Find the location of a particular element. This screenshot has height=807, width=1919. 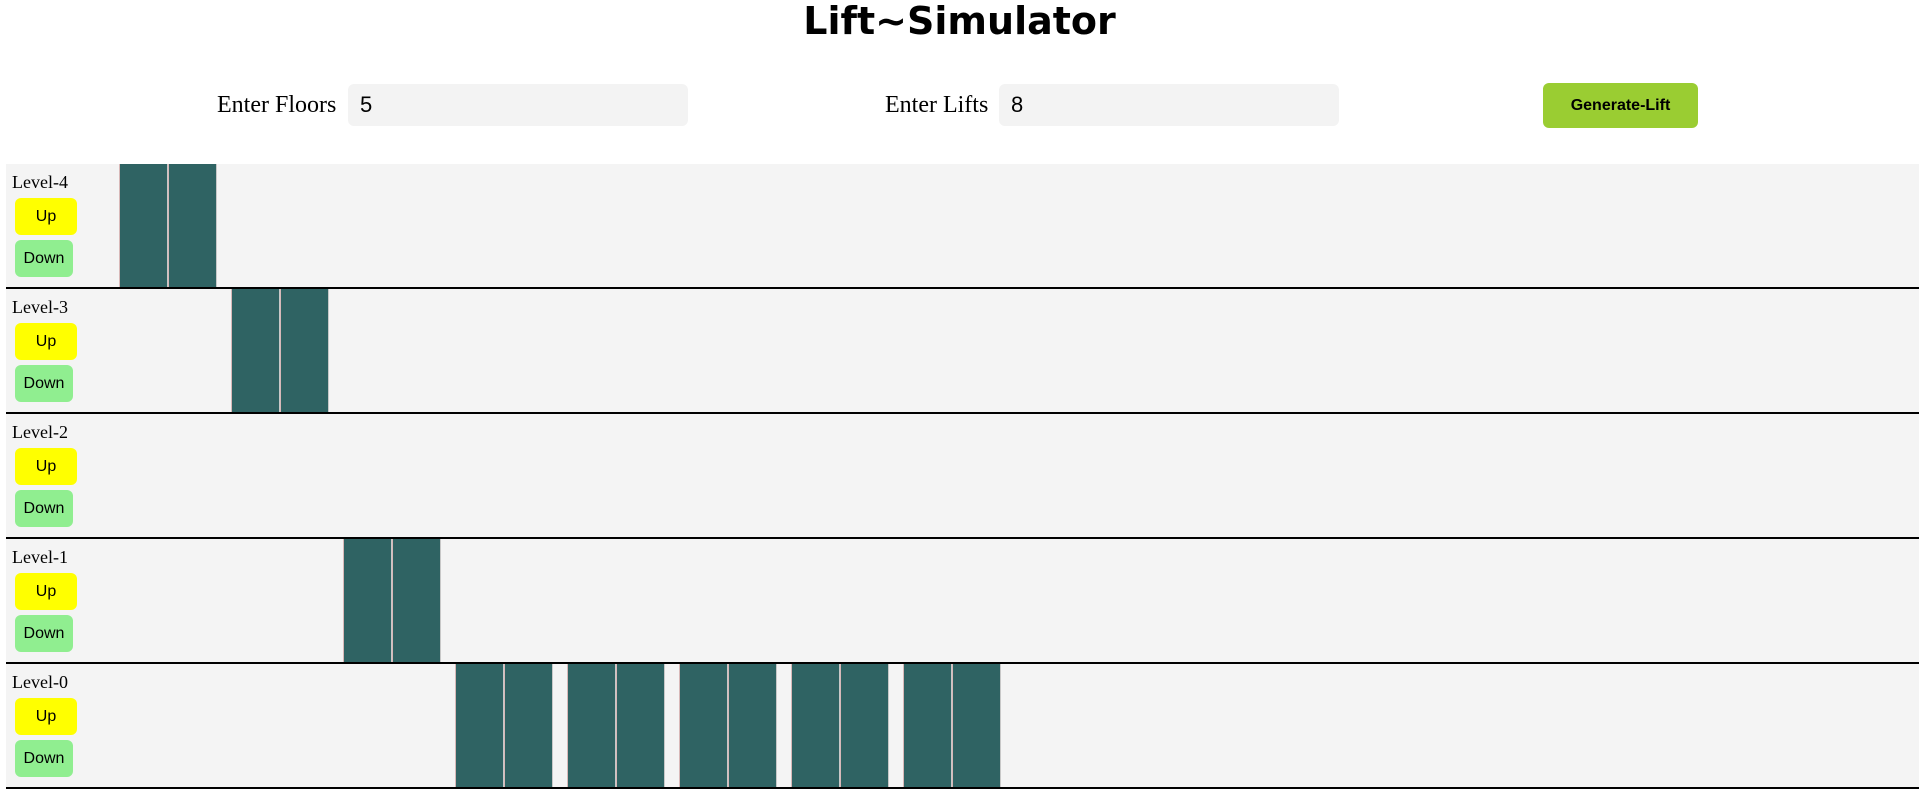

level-label: Level-2 is located at coordinates (40, 432).